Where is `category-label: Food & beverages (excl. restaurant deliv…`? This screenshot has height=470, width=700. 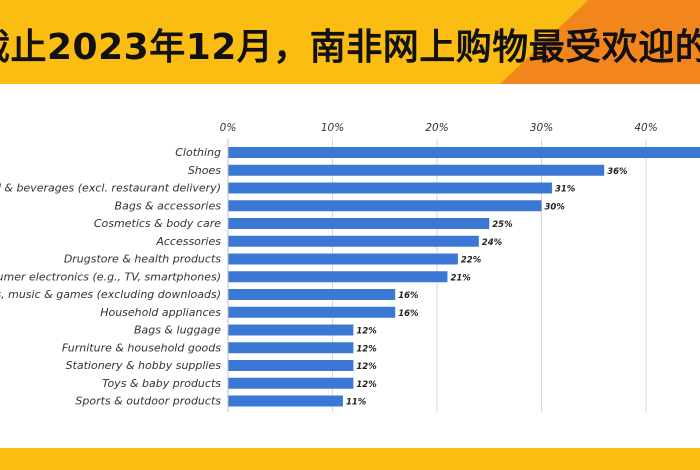 category-label: Food & beverages (excl. restaurant deliv… is located at coordinates (110, 188).